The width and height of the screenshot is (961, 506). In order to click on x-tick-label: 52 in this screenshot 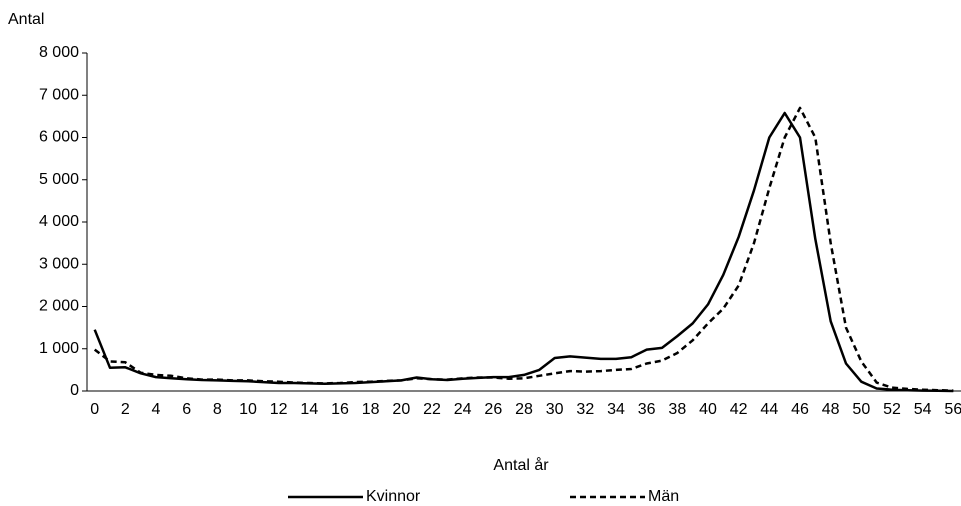, I will do `click(892, 409)`.